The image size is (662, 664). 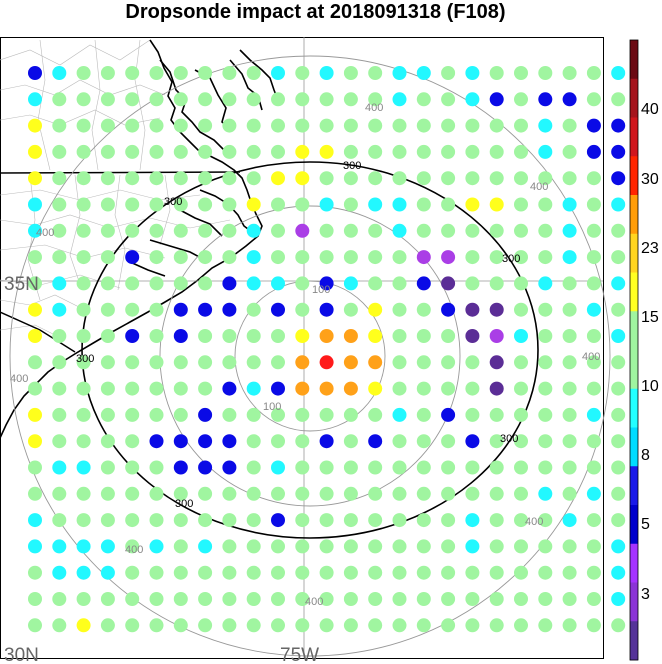 I want to click on ring-label-400-right: 400, so click(x=539, y=187).